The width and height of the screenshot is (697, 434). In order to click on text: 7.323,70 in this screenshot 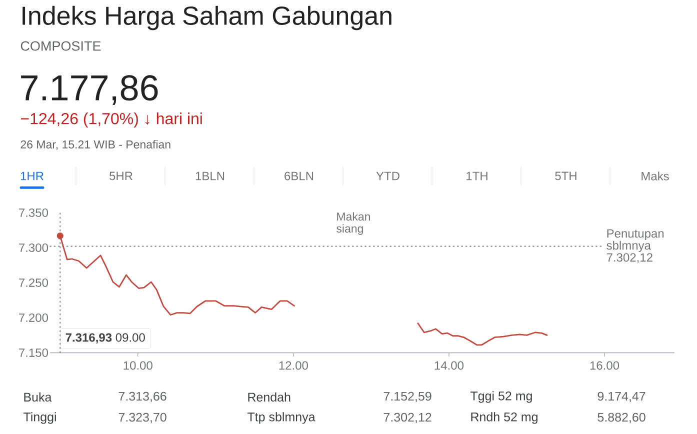, I will do `click(142, 418)`.